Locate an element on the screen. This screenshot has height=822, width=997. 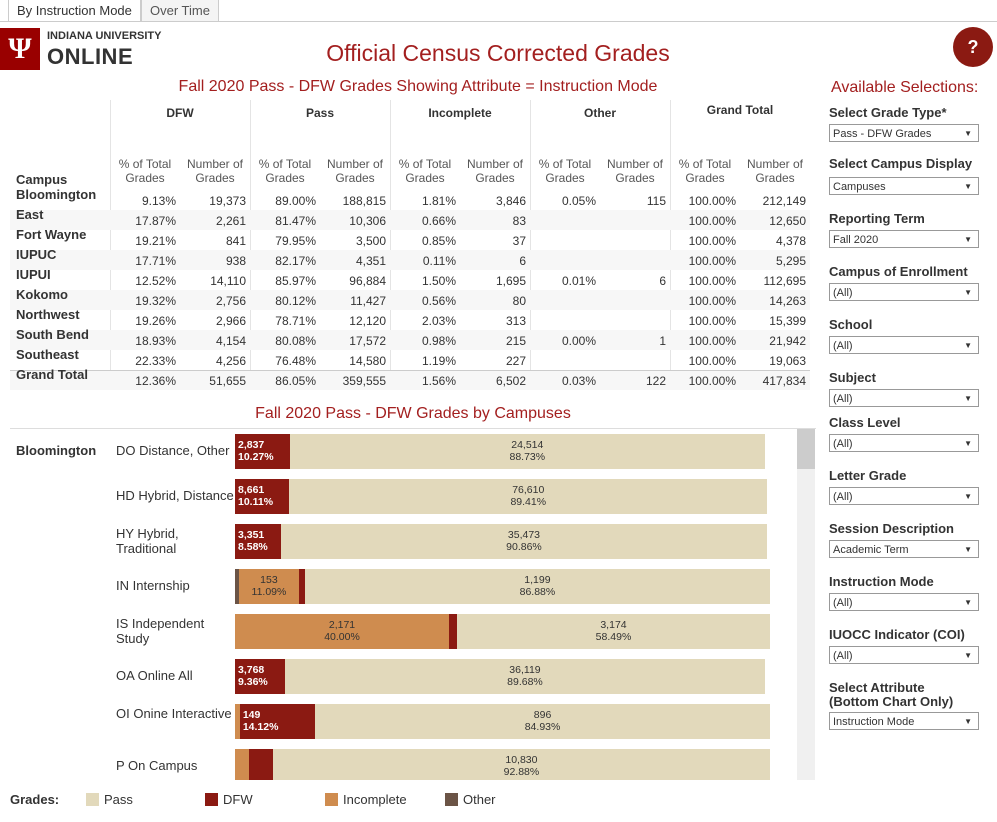
table-cell: 81.47% is located at coordinates (295, 221).